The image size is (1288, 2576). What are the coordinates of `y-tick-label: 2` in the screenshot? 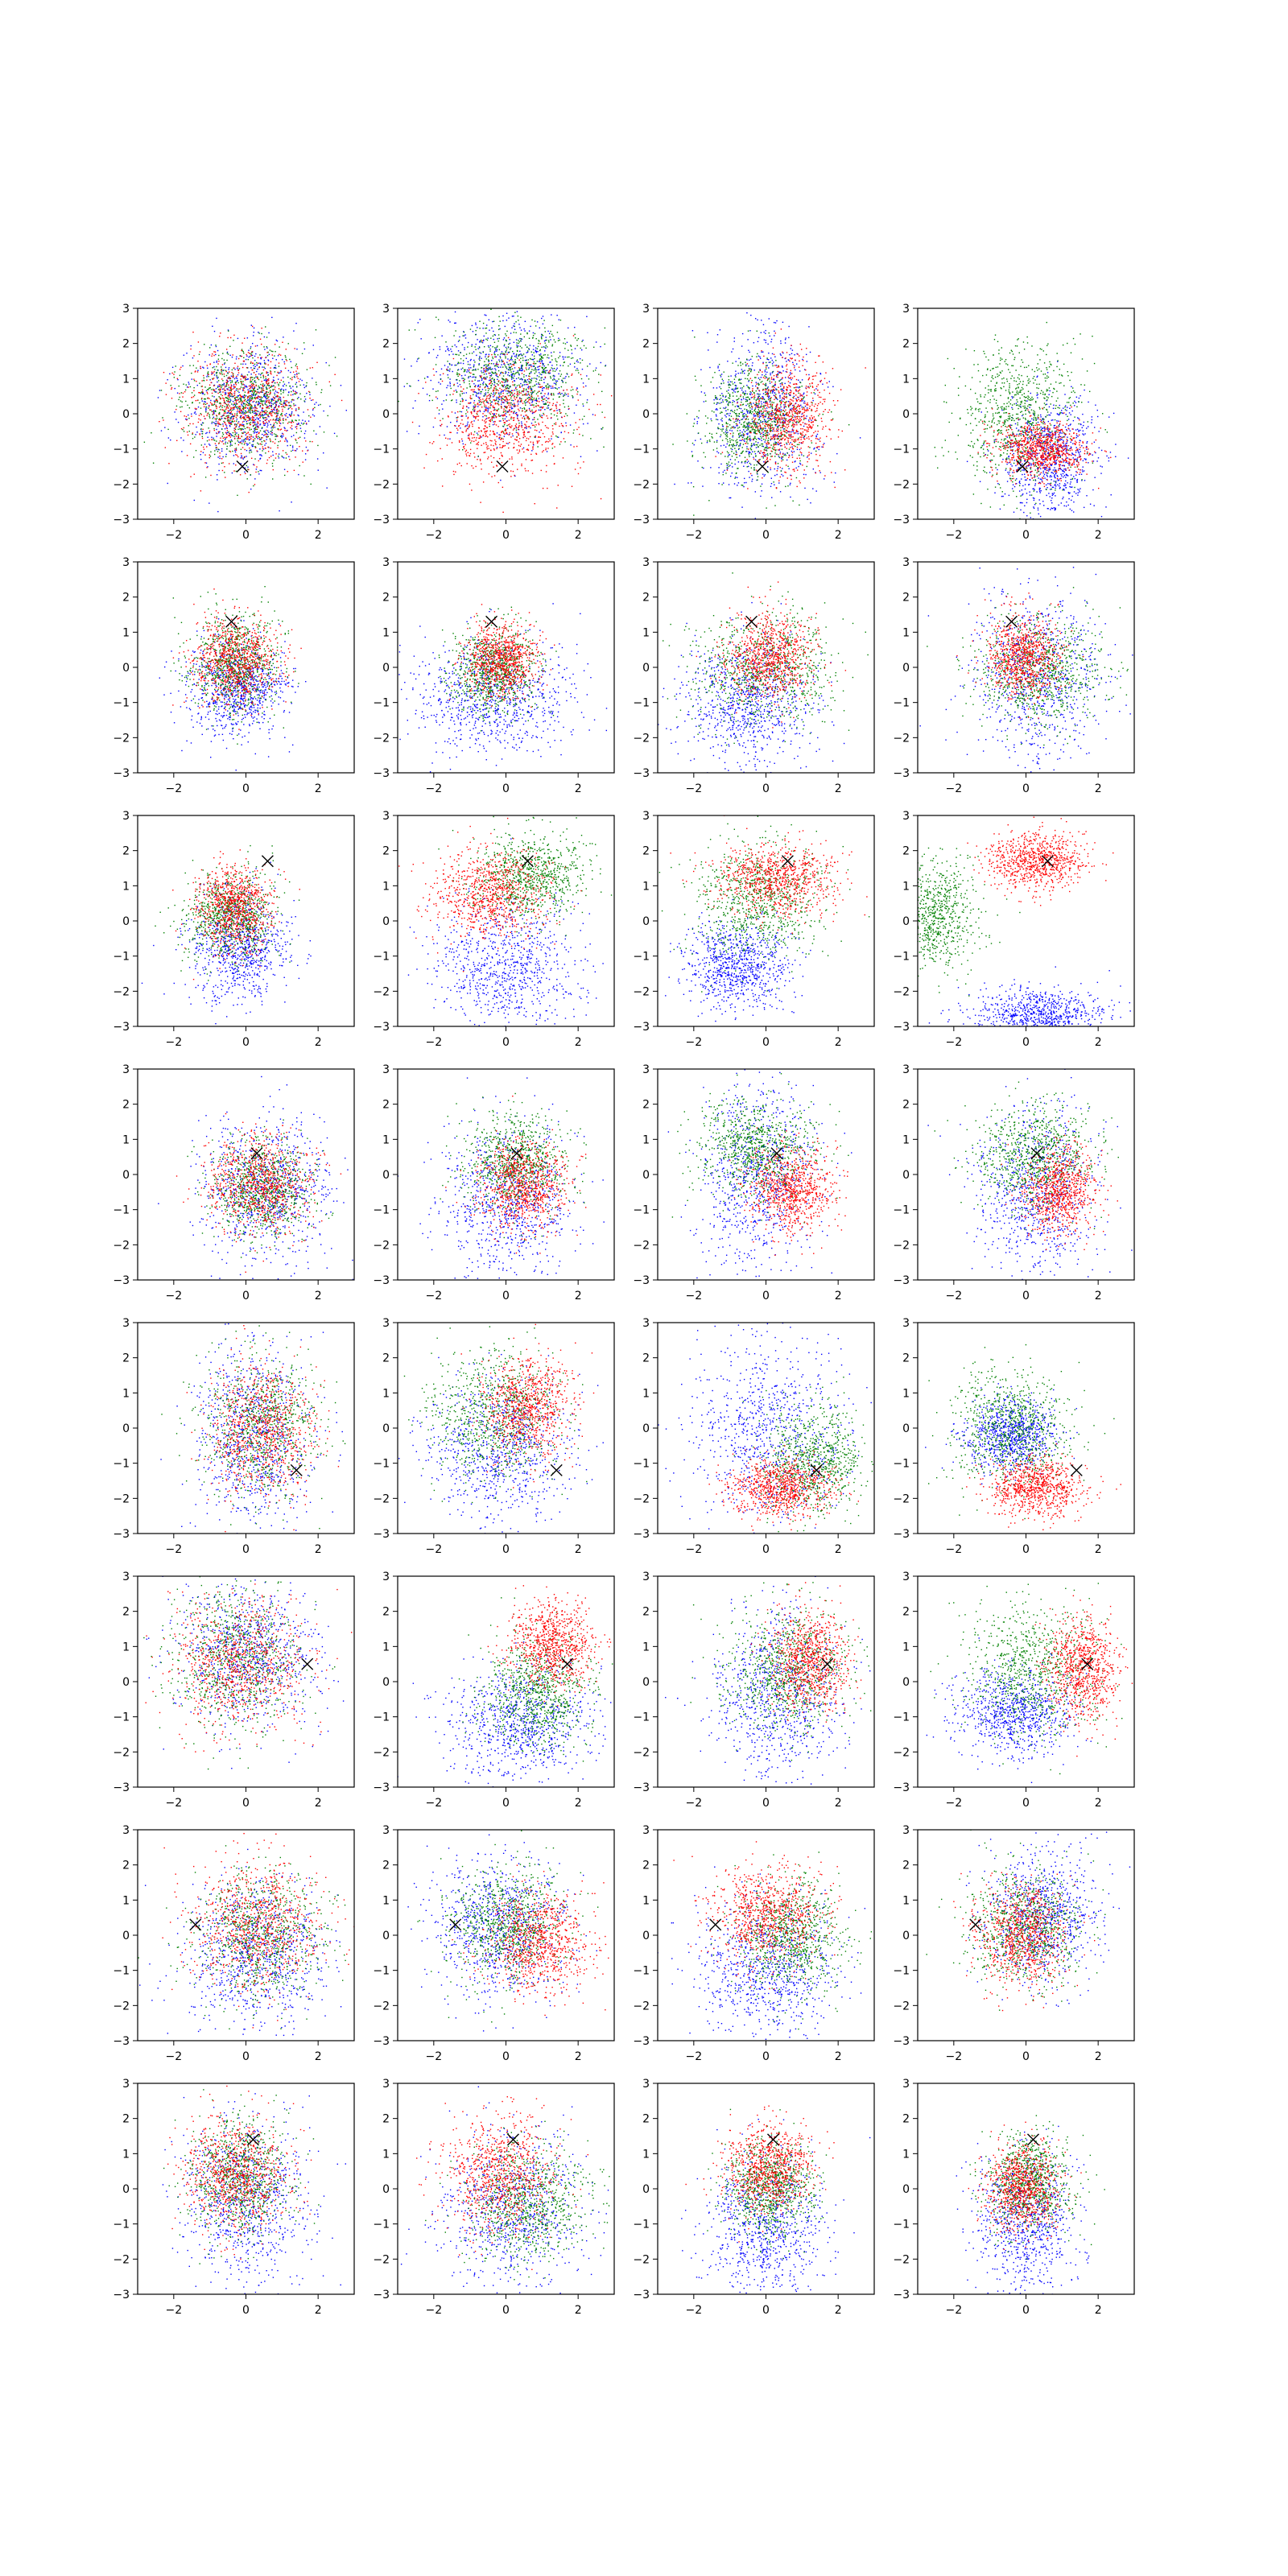 It's located at (126, 344).